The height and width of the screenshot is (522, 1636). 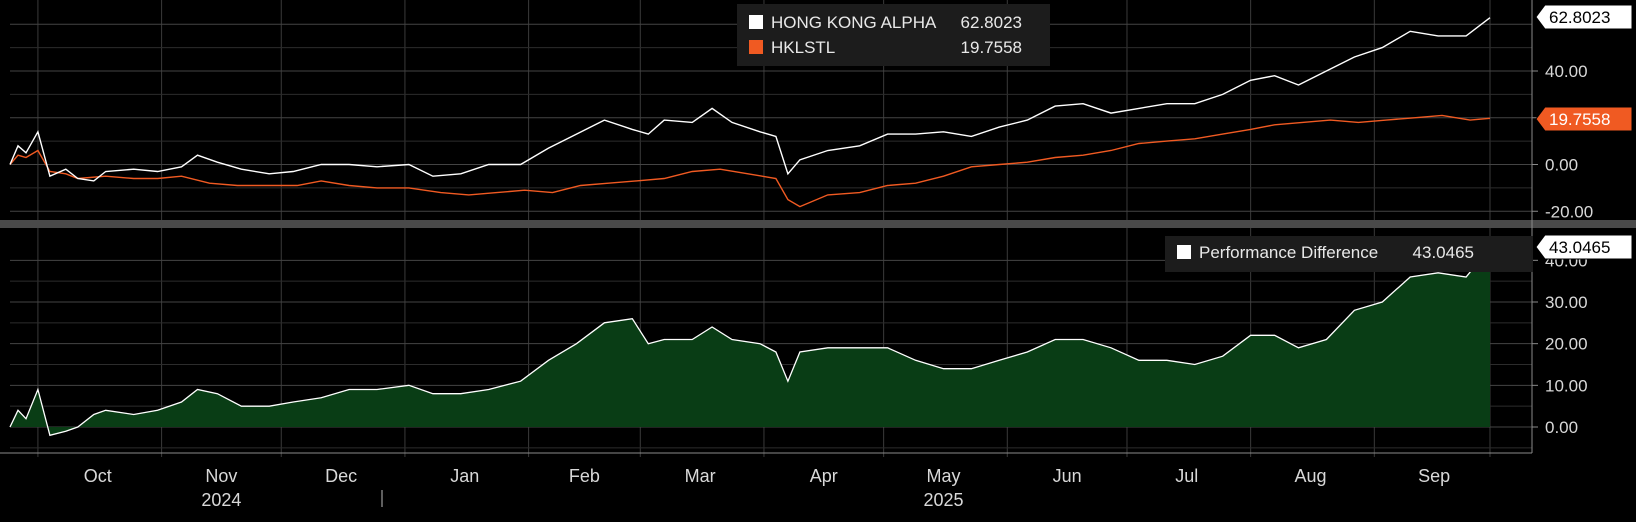 What do you see at coordinates (1288, 252) in the screenshot?
I see `legend-series-name: Performance Difference` at bounding box center [1288, 252].